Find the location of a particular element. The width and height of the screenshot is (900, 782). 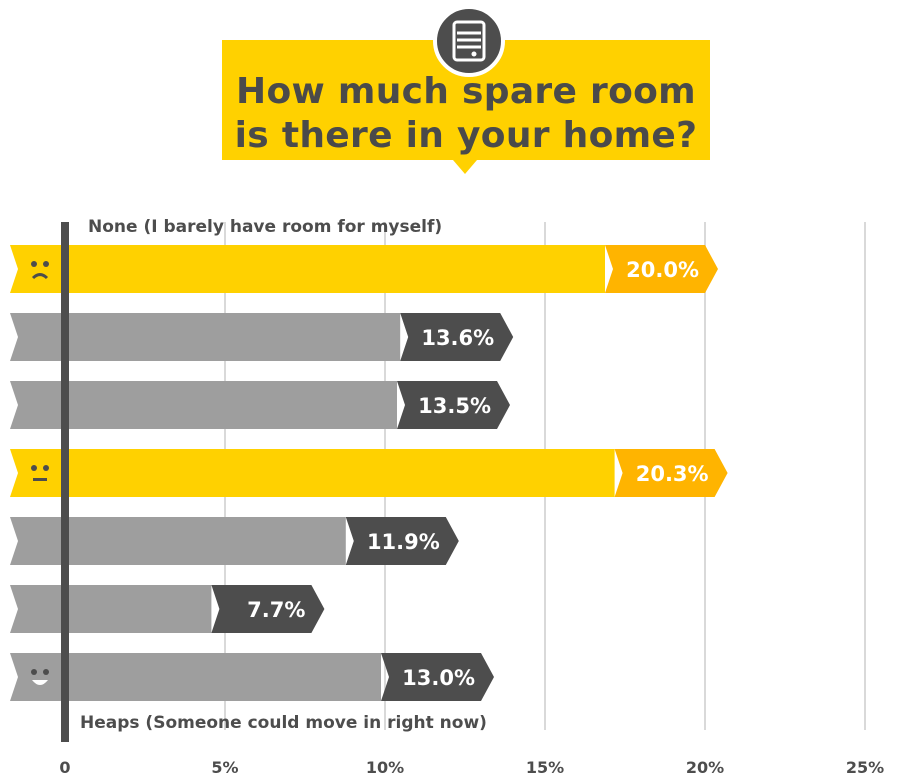

sad-face-icon is located at coordinates (40, 270).